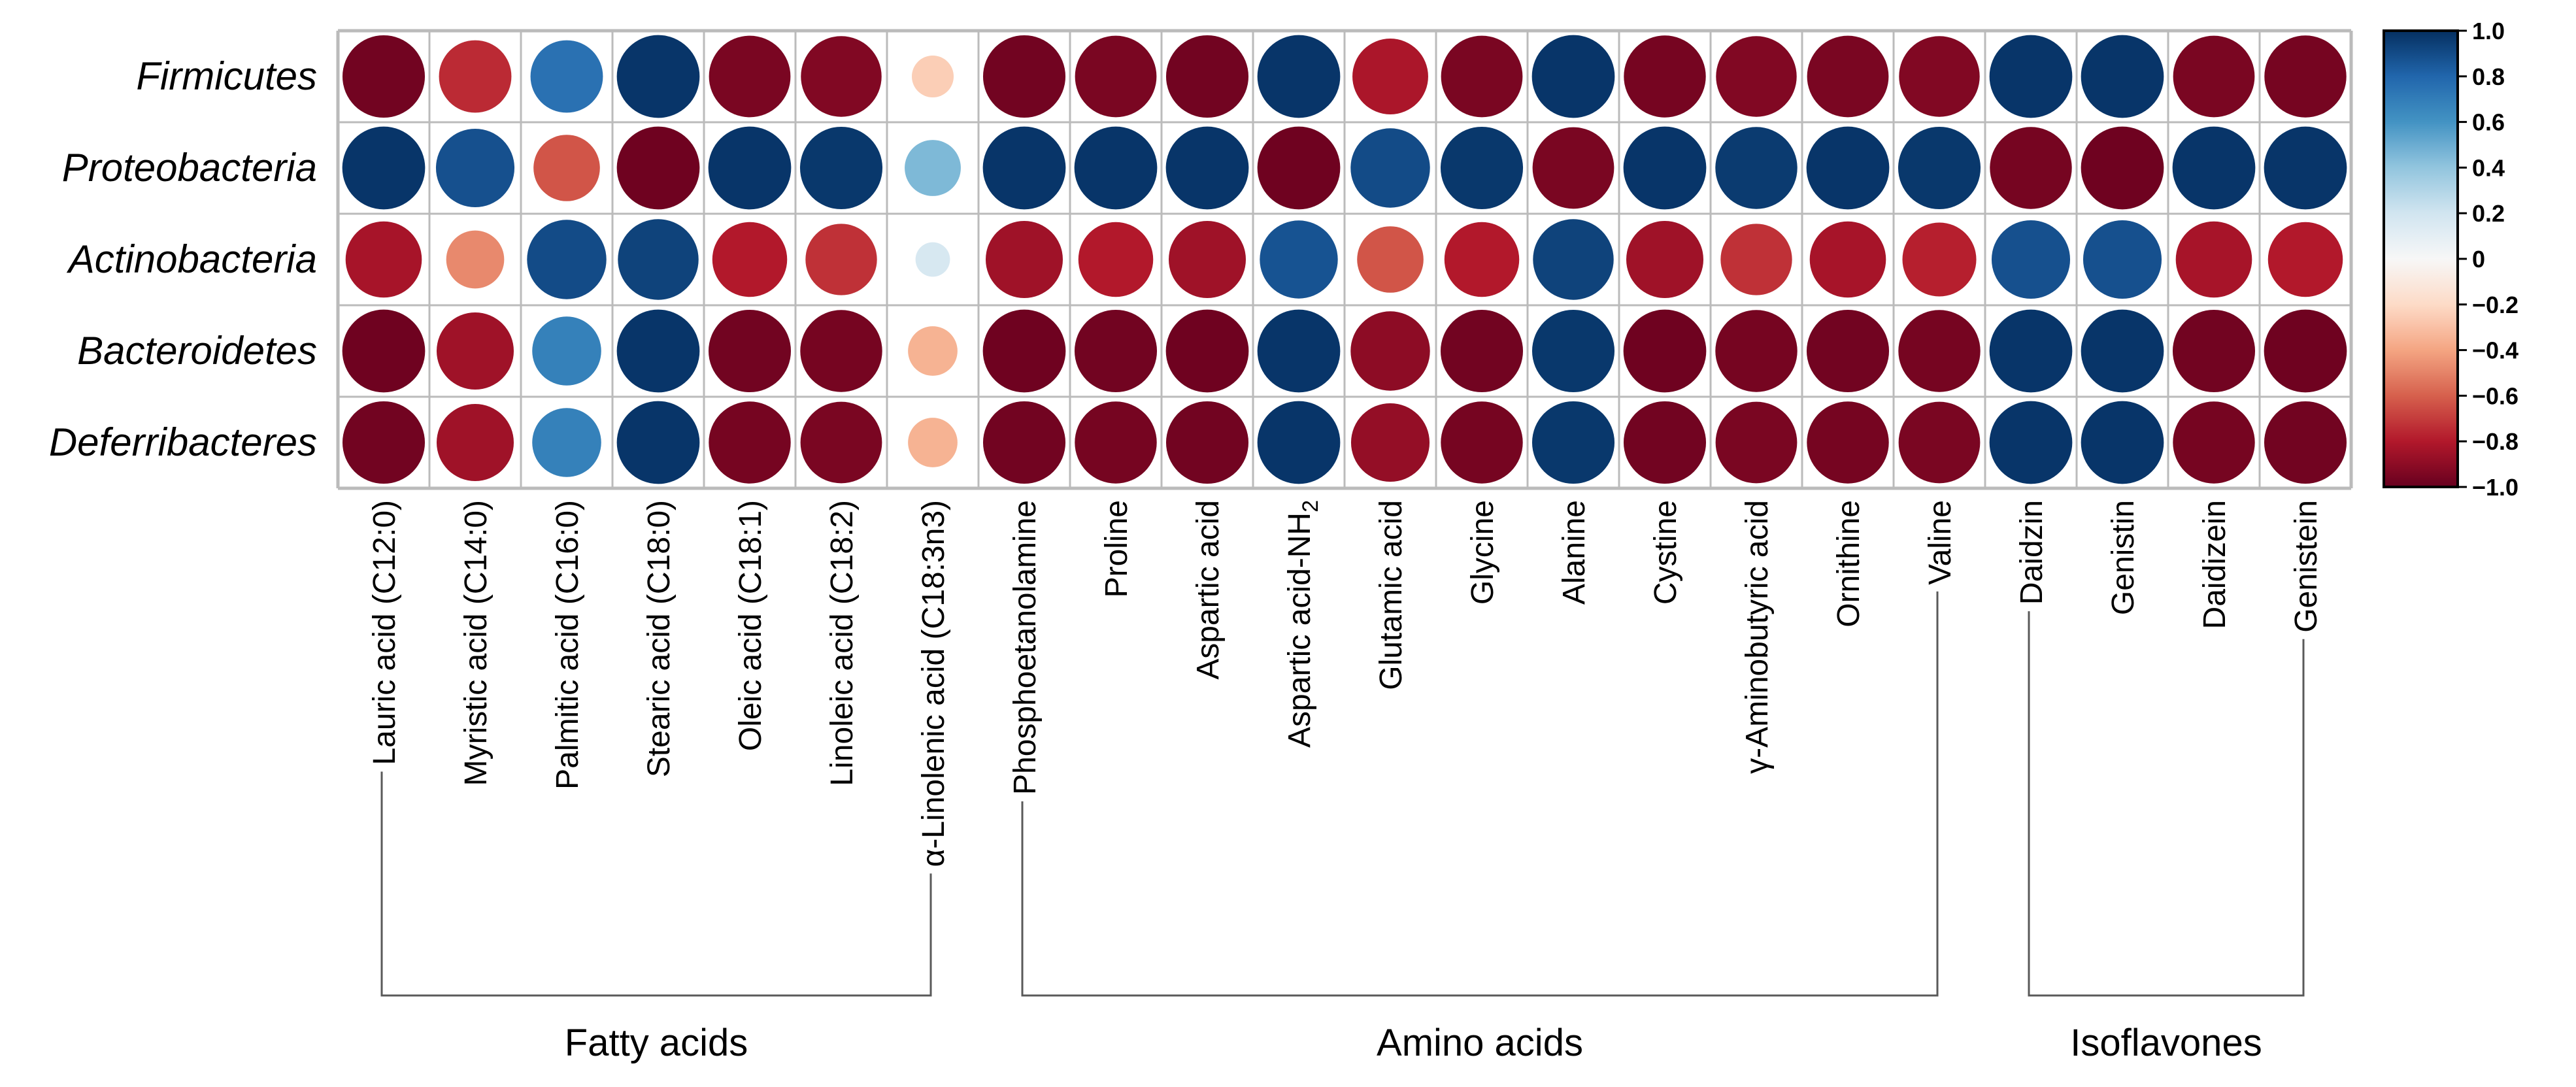  I want to click on column-label-21: Genistein, so click(2306, 566).